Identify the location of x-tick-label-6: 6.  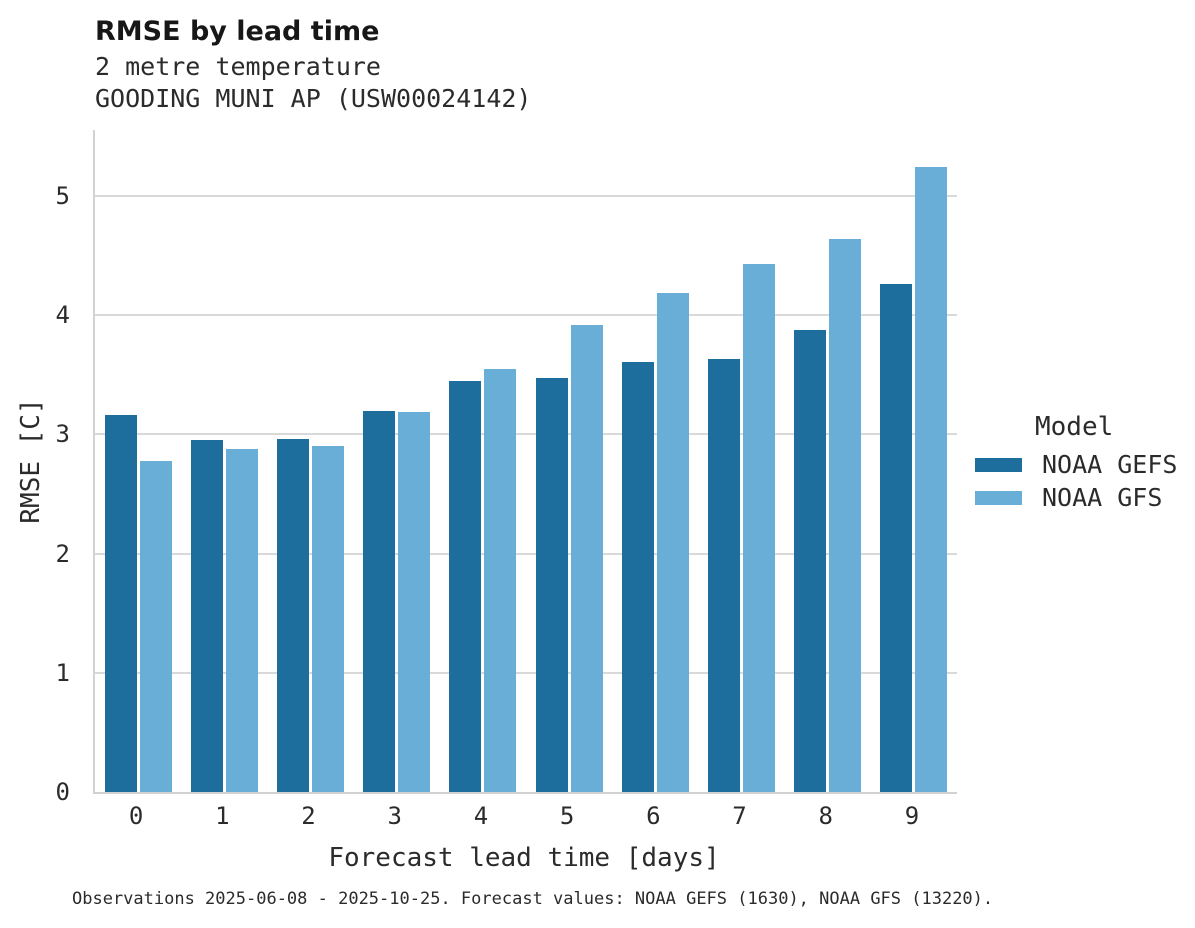
(653, 816).